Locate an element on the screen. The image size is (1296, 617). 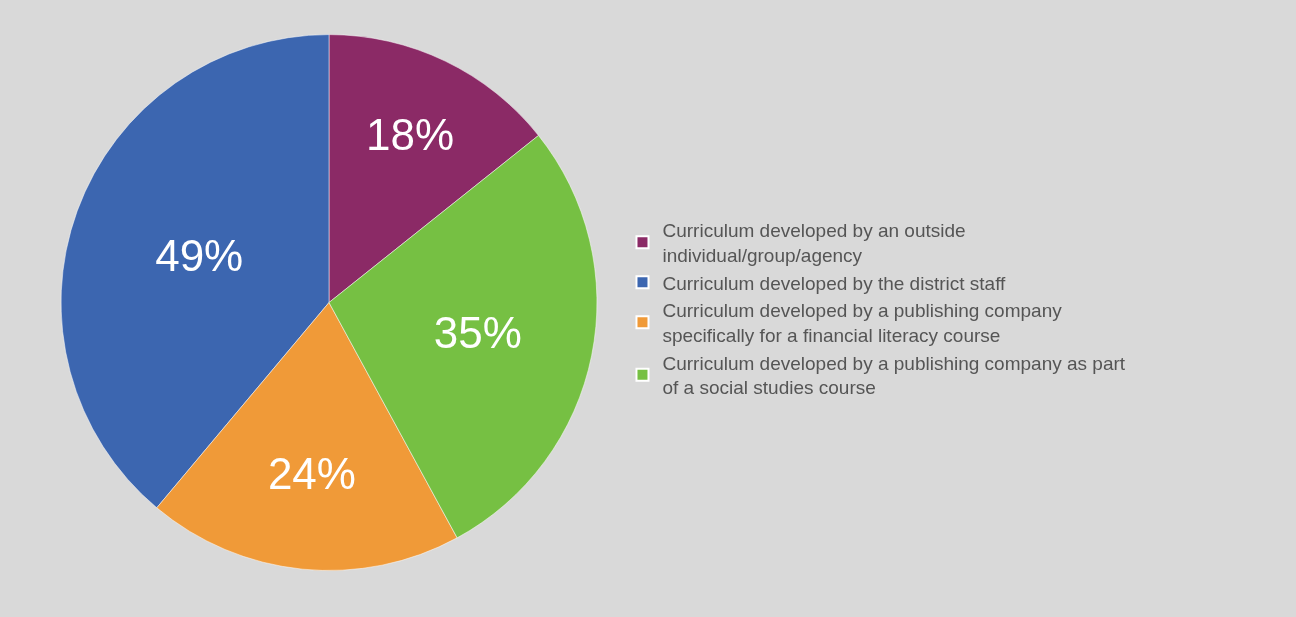
data-label: 24% is located at coordinates (311, 473).